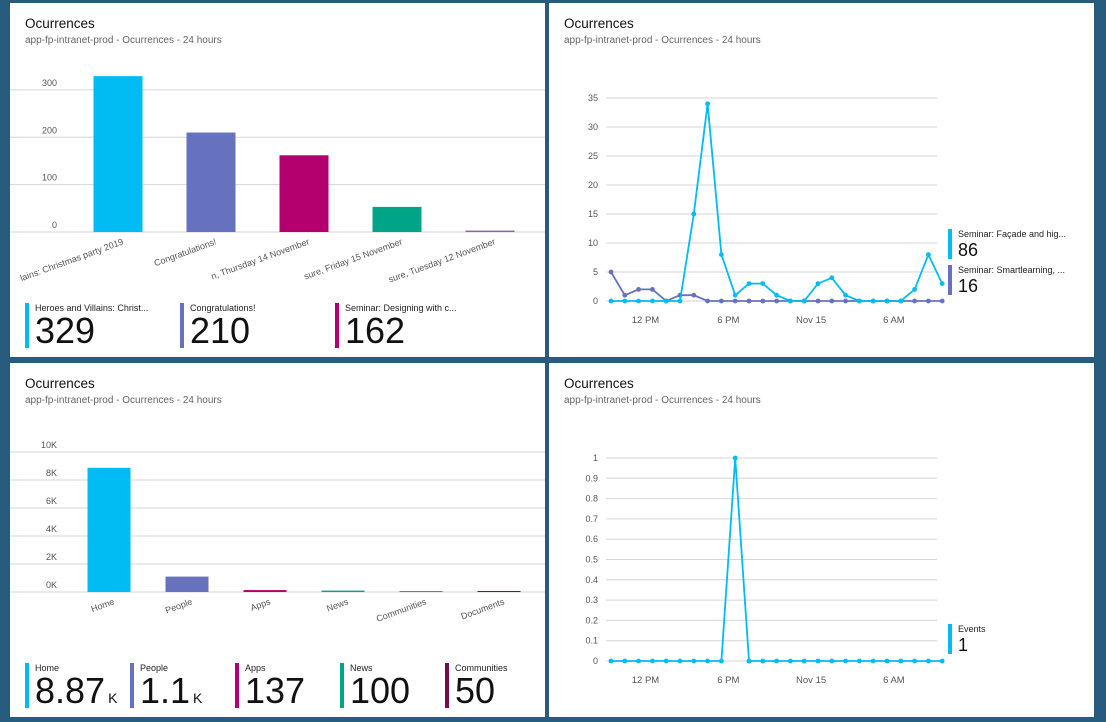 Image resolution: width=1106 pixels, height=722 pixels. I want to click on legend-value-number: 137, so click(275, 690).